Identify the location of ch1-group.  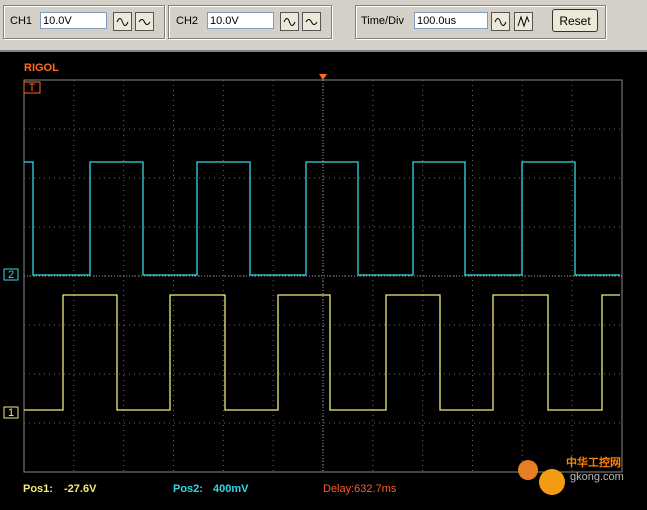
(84, 22).